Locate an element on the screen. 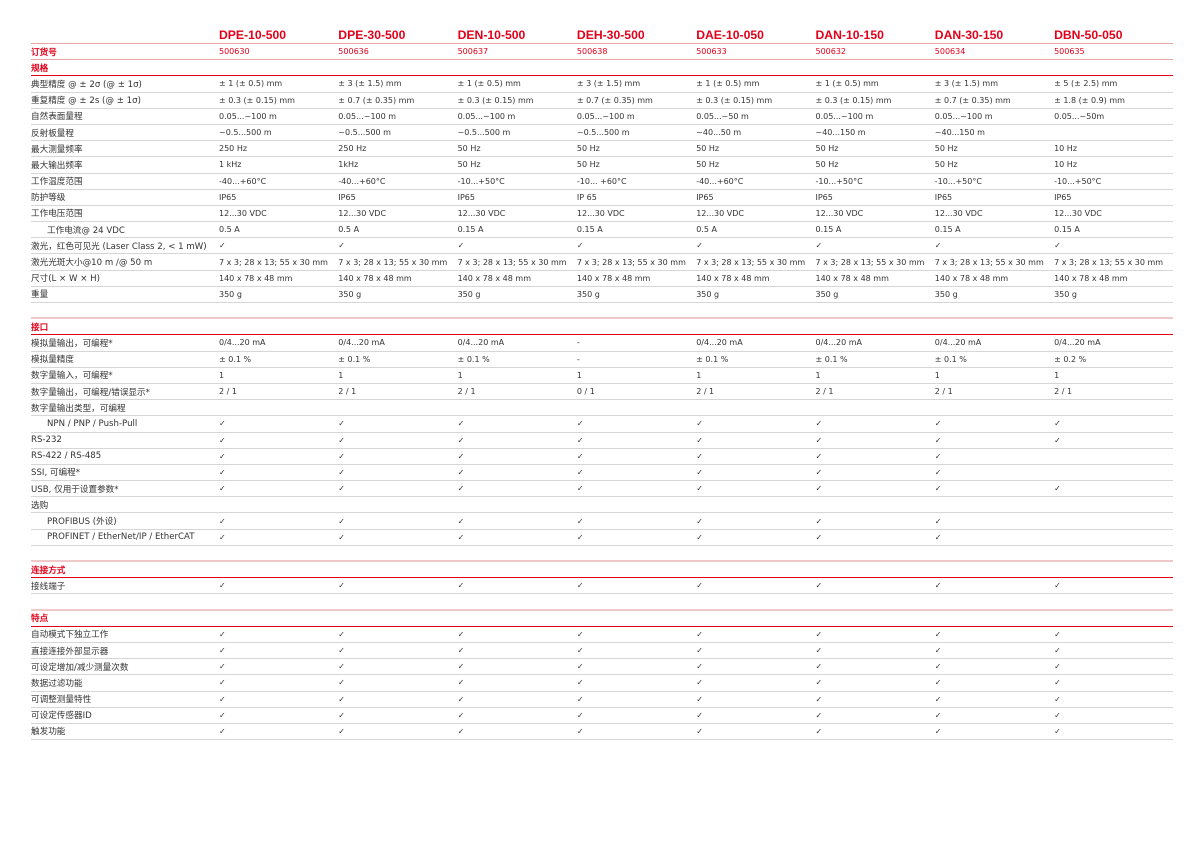  section-header: 连接方式 is located at coordinates (602, 570).